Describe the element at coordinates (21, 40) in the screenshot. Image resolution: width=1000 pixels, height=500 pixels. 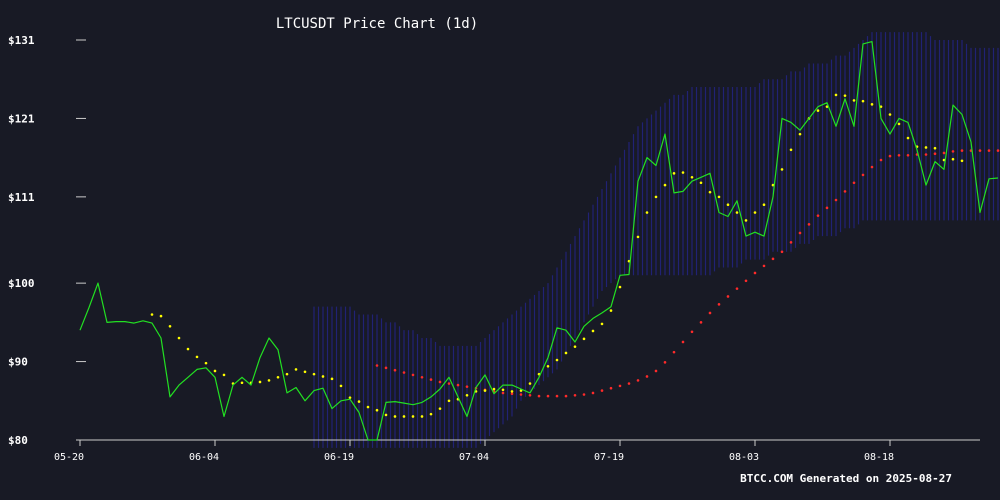
I see `y-tick-label: $131` at that location.